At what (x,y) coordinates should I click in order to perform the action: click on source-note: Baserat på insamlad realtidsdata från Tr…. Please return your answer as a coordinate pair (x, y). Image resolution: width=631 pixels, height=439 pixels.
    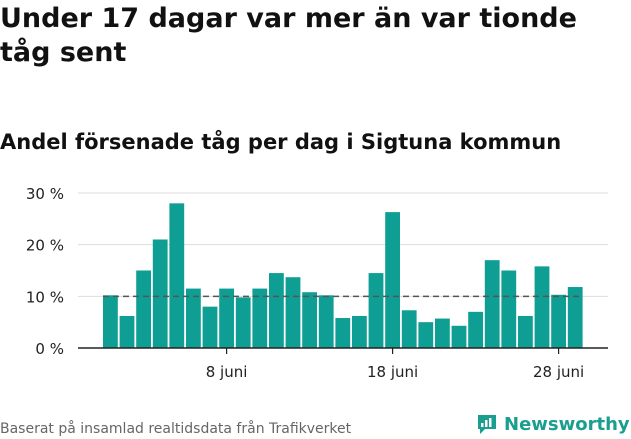
    Looking at the image, I should click on (176, 429).